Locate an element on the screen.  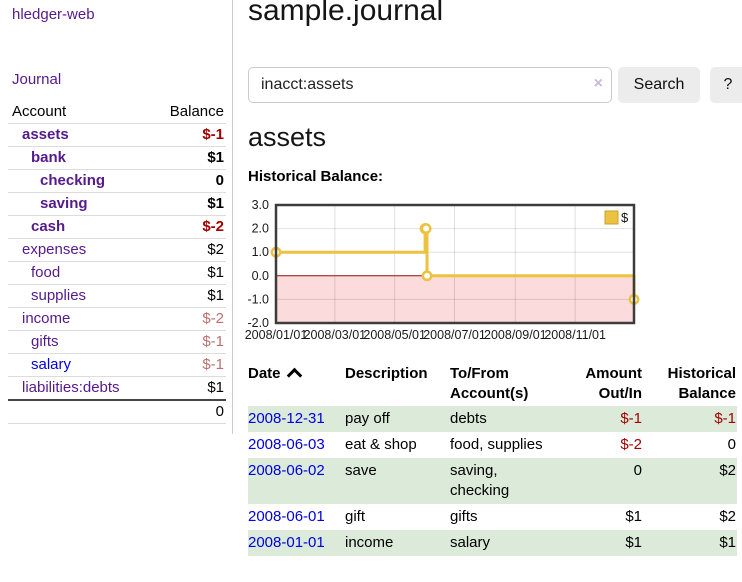
svg-text: 1.0 is located at coordinates (260, 252).